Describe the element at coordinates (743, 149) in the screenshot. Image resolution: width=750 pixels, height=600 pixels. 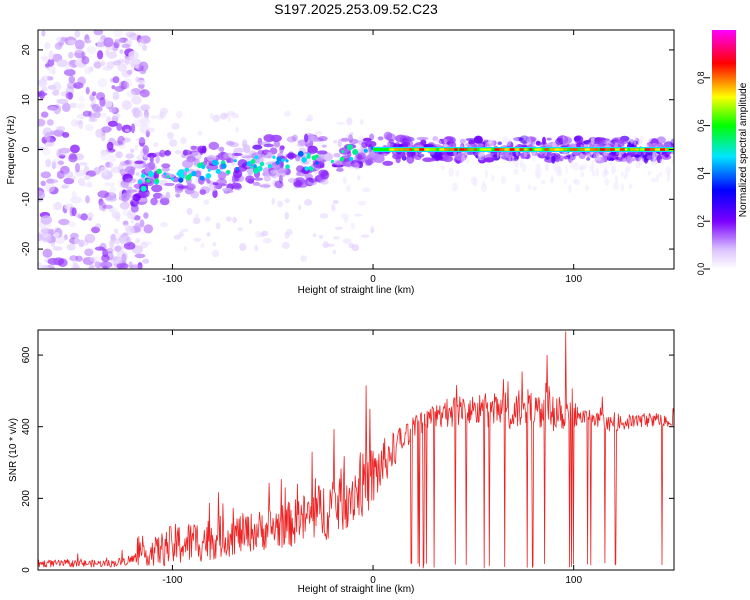
I see `colorbar-label: Normalized spectral amplitude` at that location.